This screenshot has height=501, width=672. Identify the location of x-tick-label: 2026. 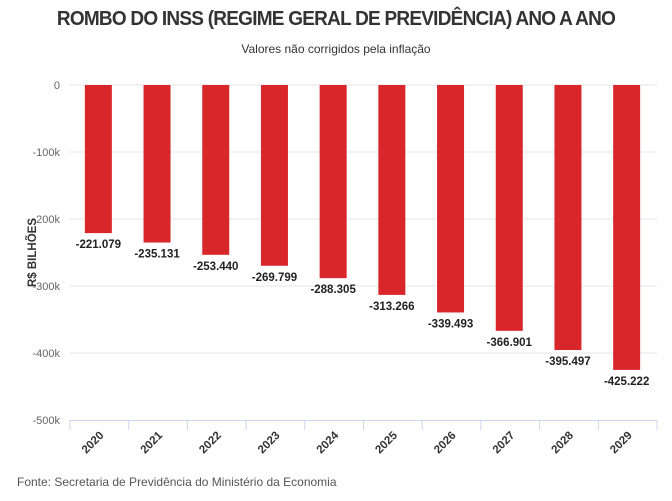
(445, 443).